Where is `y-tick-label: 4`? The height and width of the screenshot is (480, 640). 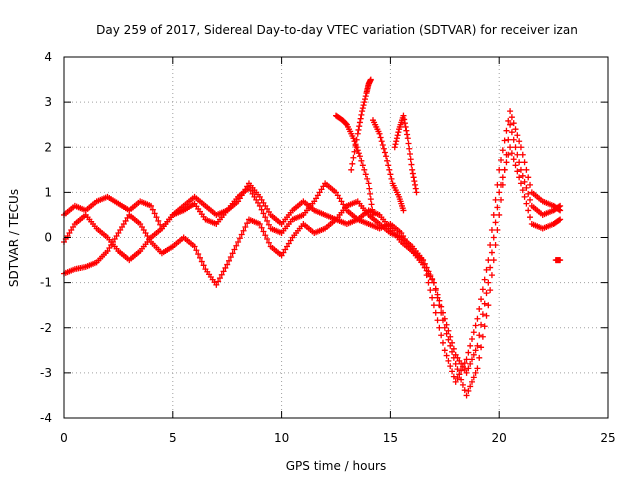
y-tick-label: 4 is located at coordinates (48, 57).